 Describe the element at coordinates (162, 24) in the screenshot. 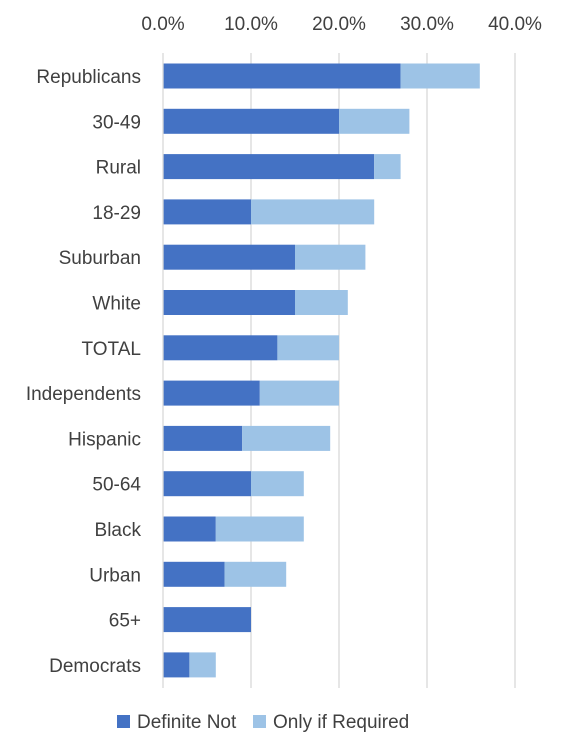

I see `x-tick-label: 0.0%` at that location.